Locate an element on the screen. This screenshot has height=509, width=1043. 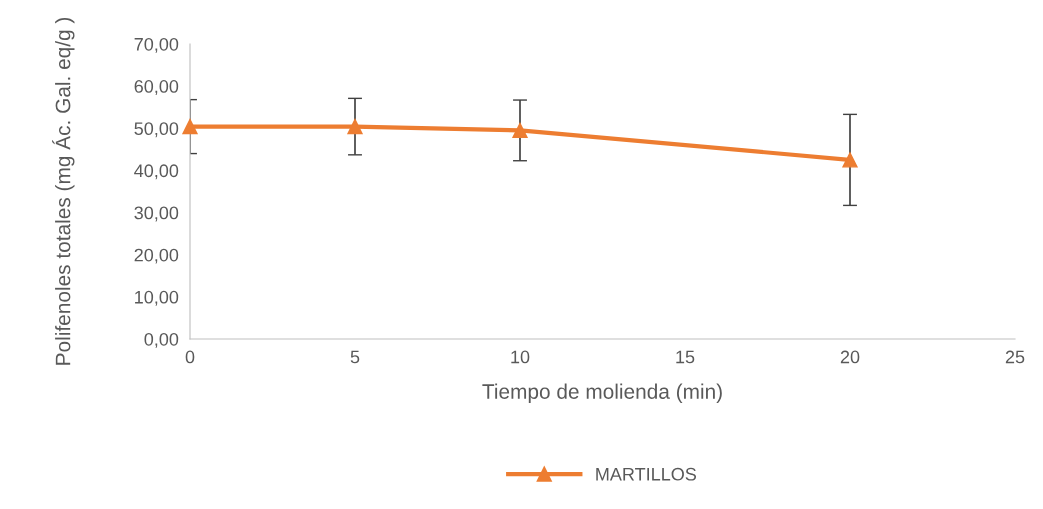
y-tick-label: 10,00 is located at coordinates (157, 298).